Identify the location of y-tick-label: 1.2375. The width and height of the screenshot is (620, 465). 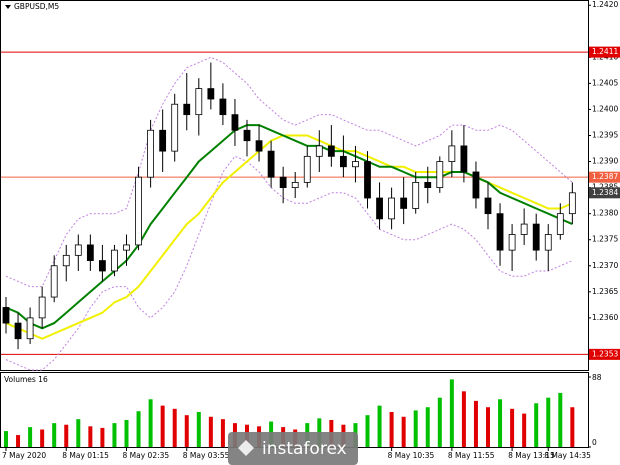
(605, 239).